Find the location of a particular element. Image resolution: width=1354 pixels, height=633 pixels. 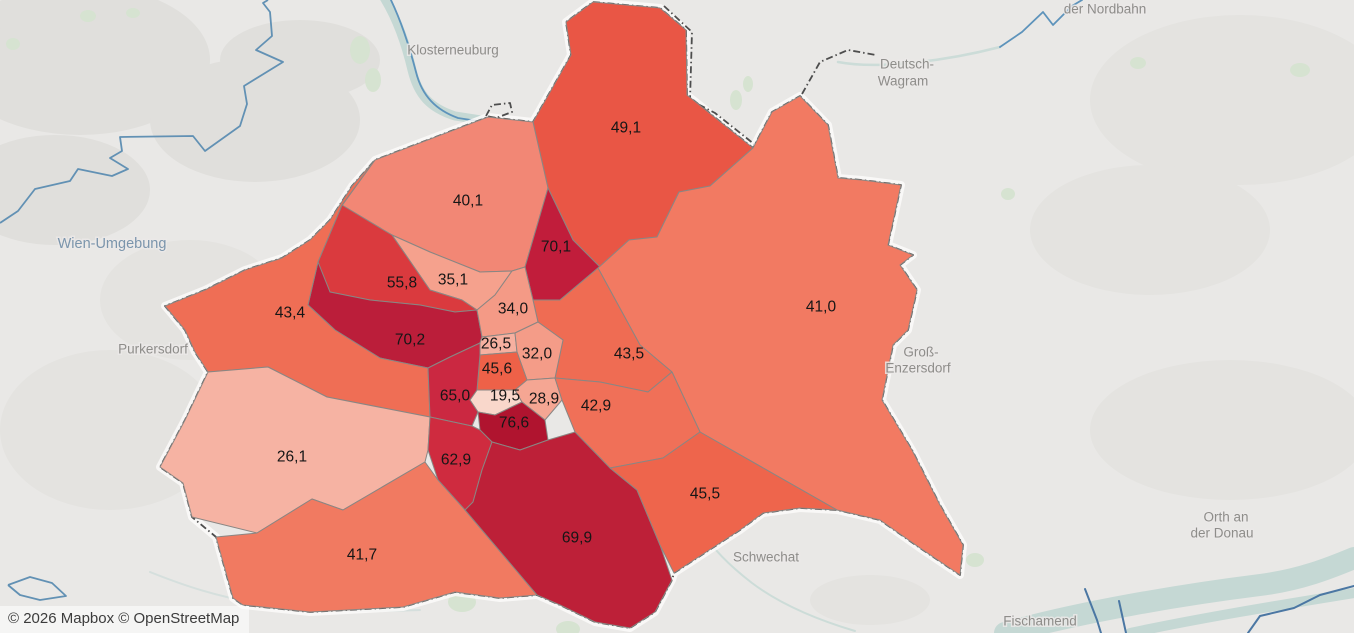

danube-river-band-se is located at coordinates (1174, 590).